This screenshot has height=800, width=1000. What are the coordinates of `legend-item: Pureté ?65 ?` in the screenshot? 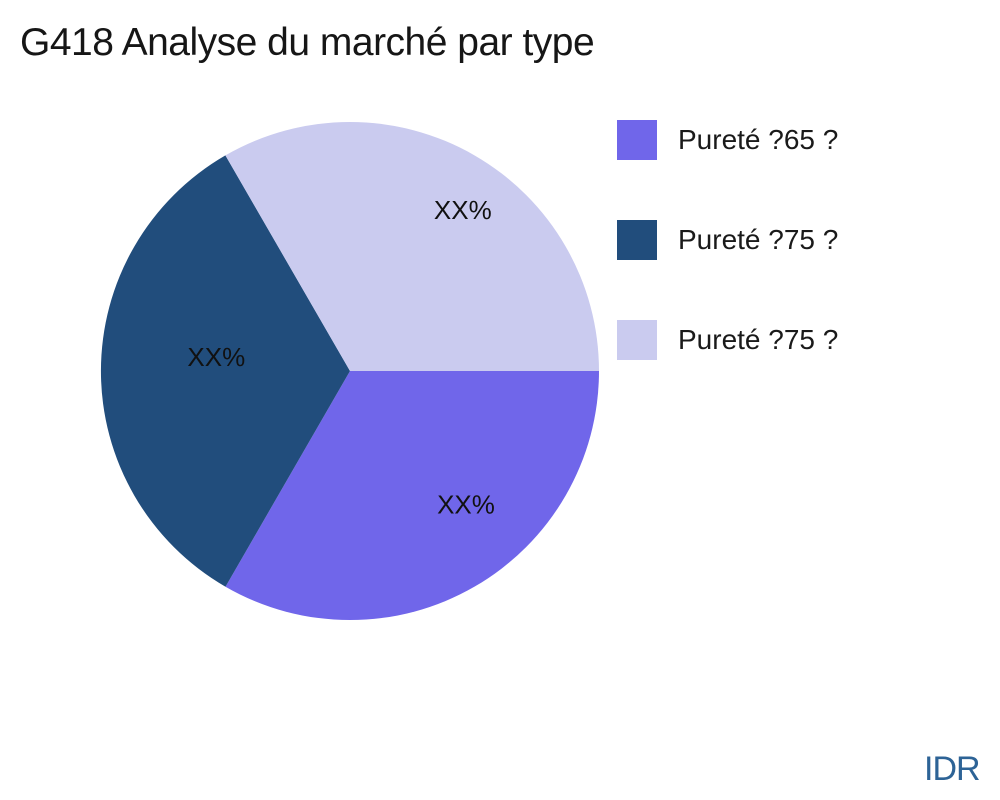 It's located at (727, 140).